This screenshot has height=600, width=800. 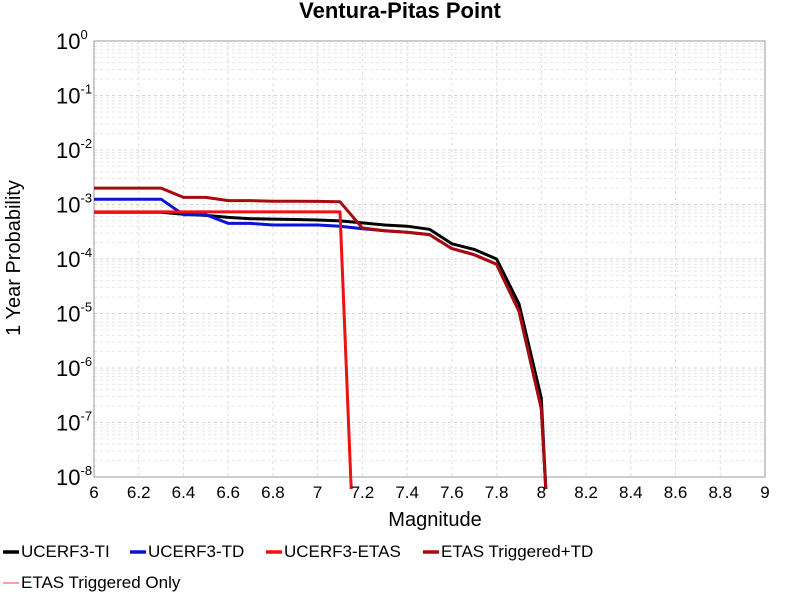 What do you see at coordinates (407, 492) in the screenshot?
I see `x-tick-label: 7.4` at bounding box center [407, 492].